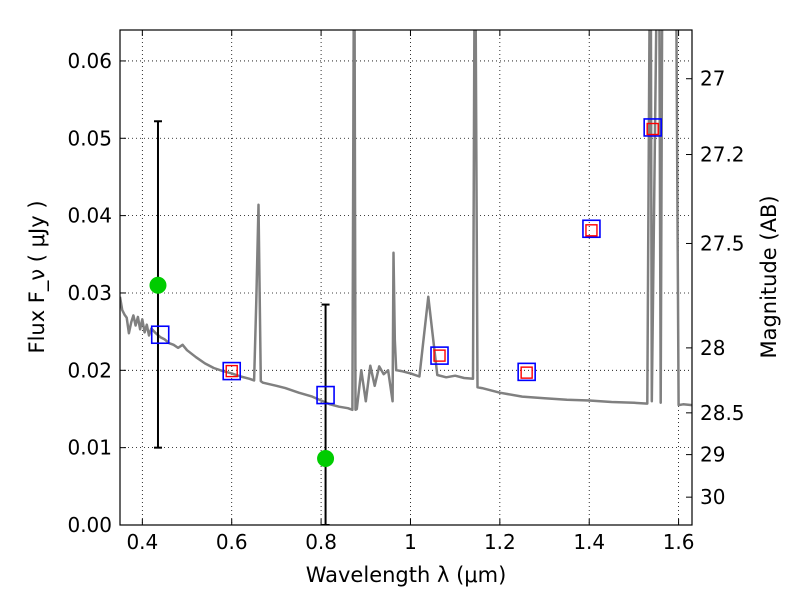 The width and height of the screenshot is (800, 600). Describe the element at coordinates (232, 542) in the screenshot. I see `x-tick-label: 0.6` at that location.